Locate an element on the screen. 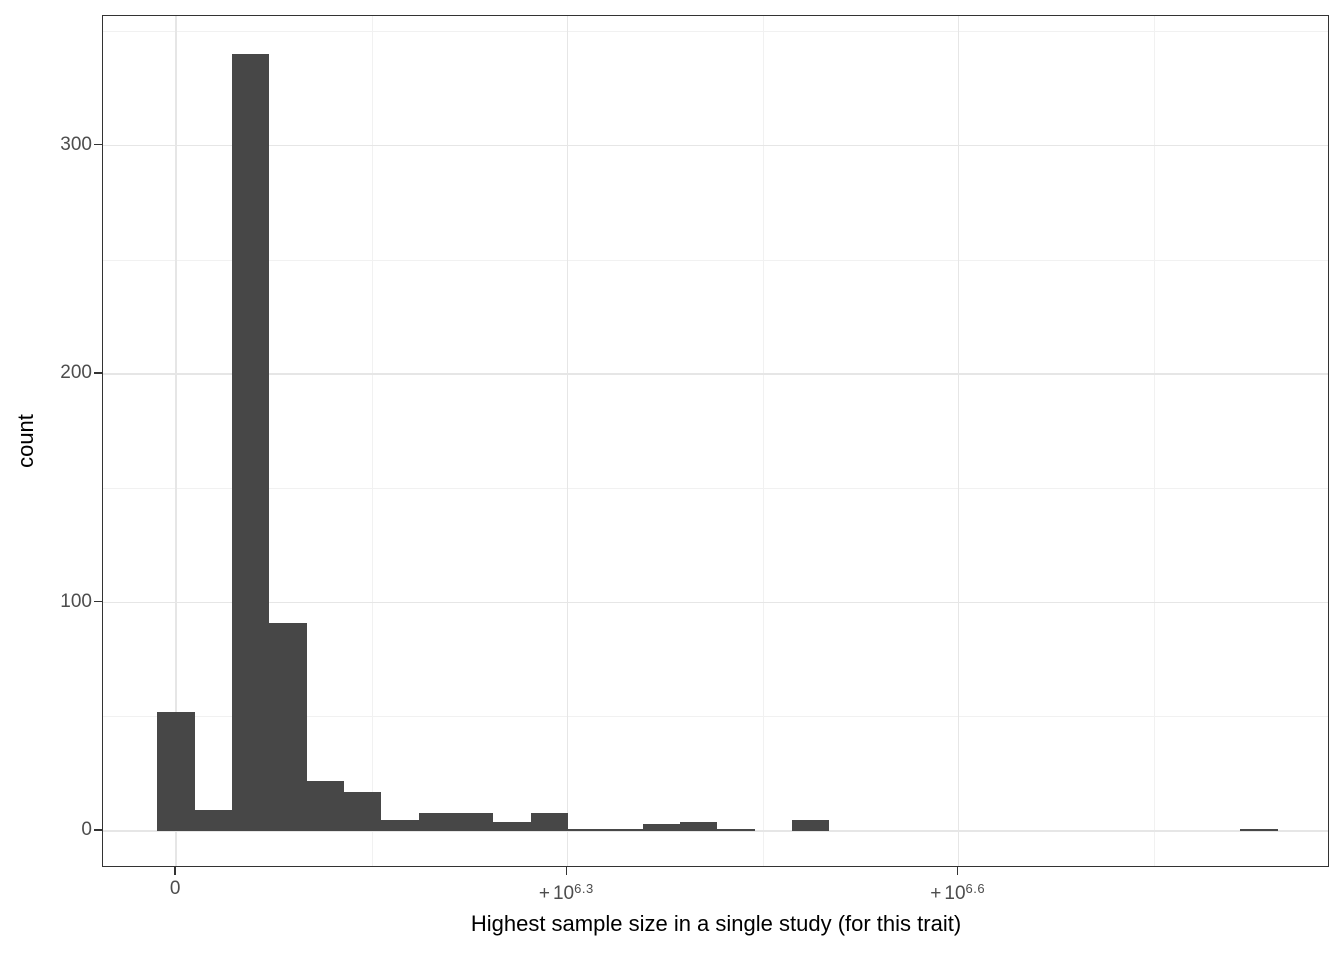 The image size is (1344, 960). y-tick-label: 200 is located at coordinates (76, 373).